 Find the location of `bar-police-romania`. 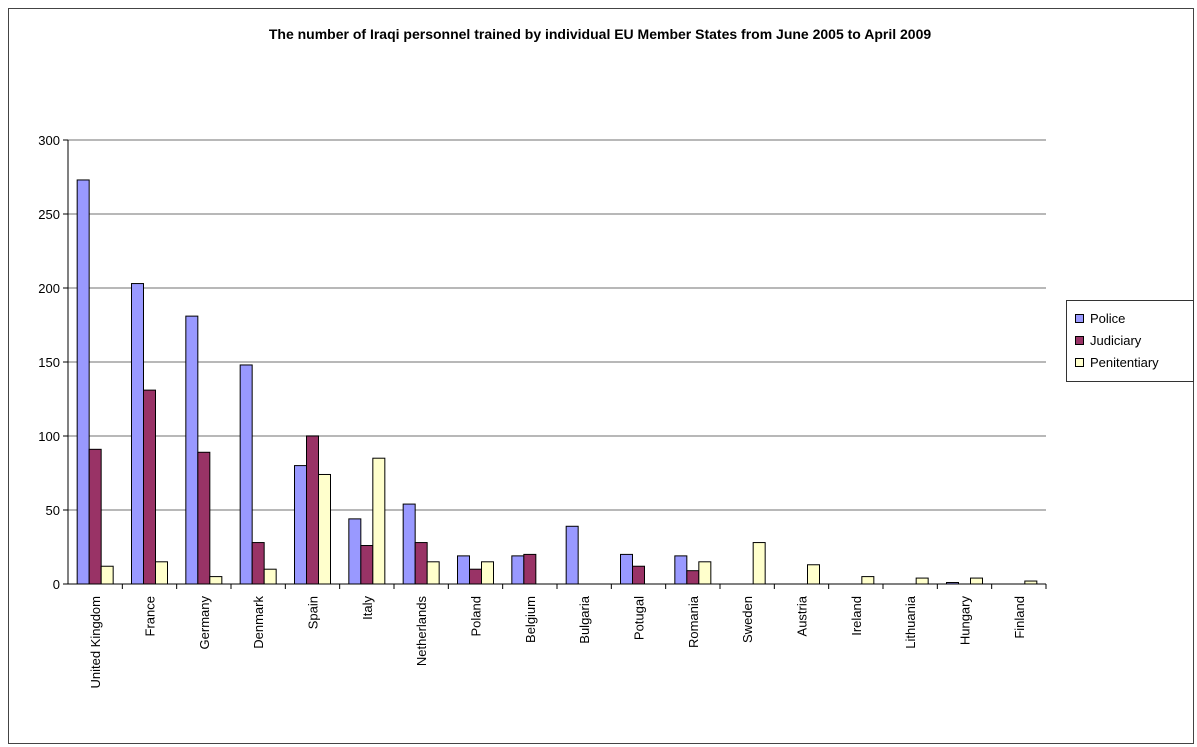

bar-police-romania is located at coordinates (681, 570).